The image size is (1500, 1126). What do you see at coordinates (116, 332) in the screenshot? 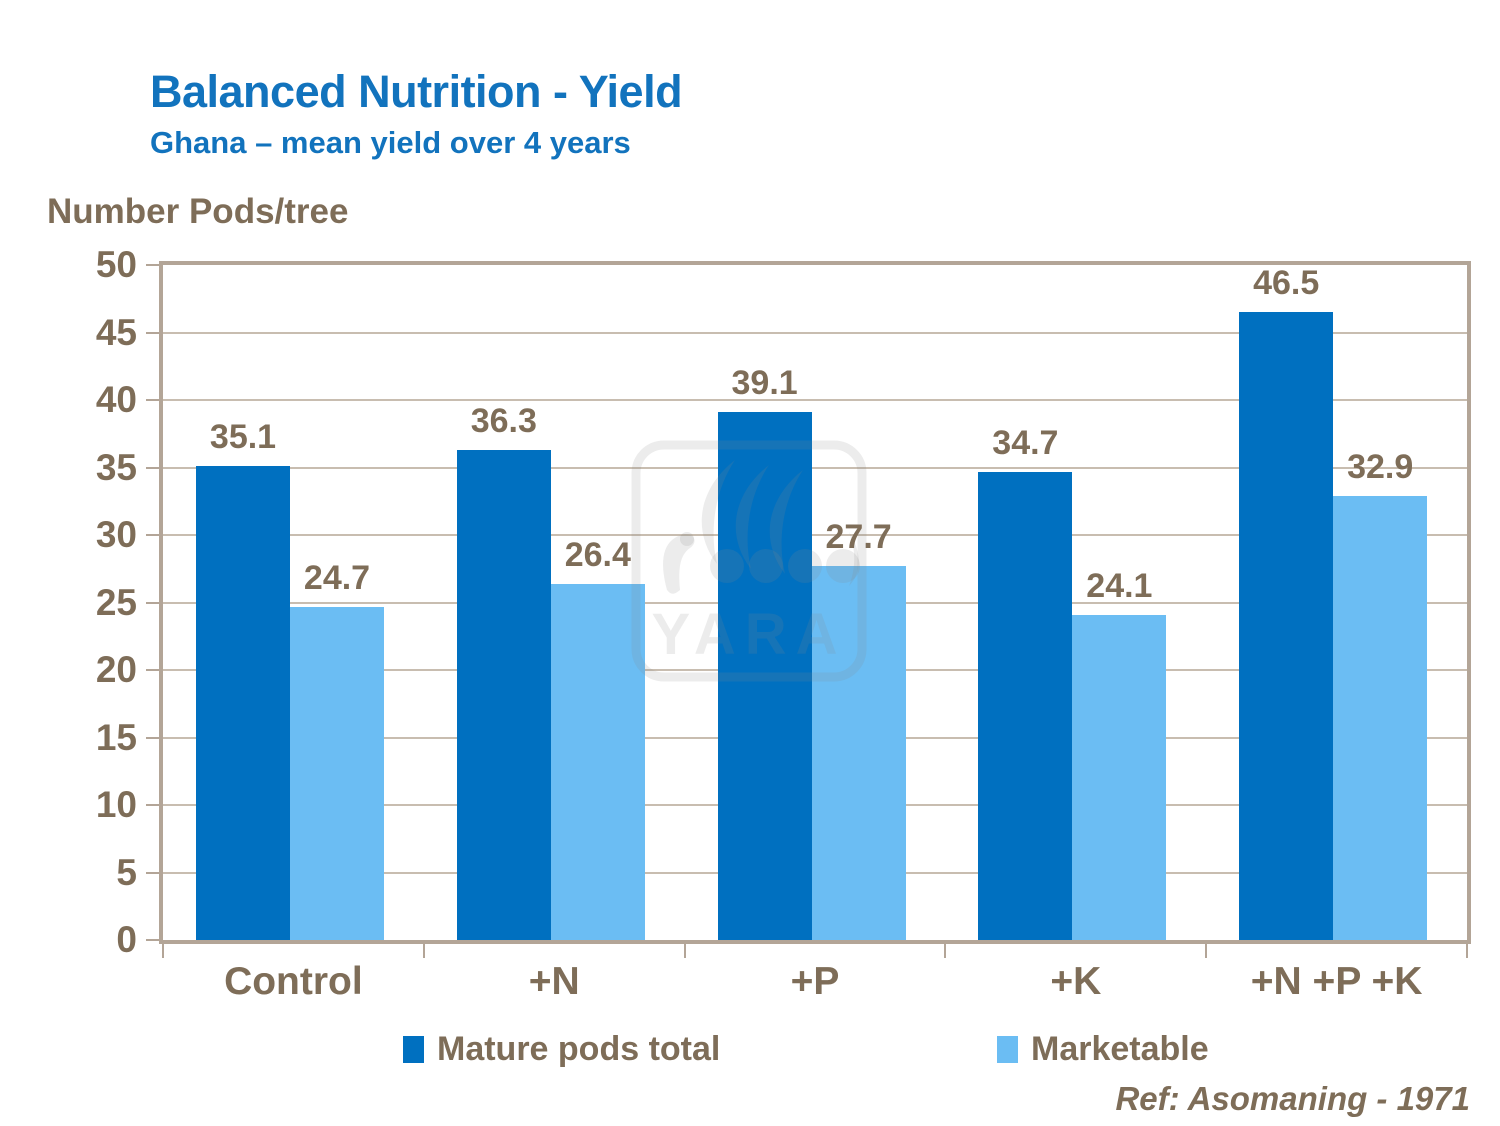
I see `y-tick-label-45: 45` at bounding box center [116, 332].